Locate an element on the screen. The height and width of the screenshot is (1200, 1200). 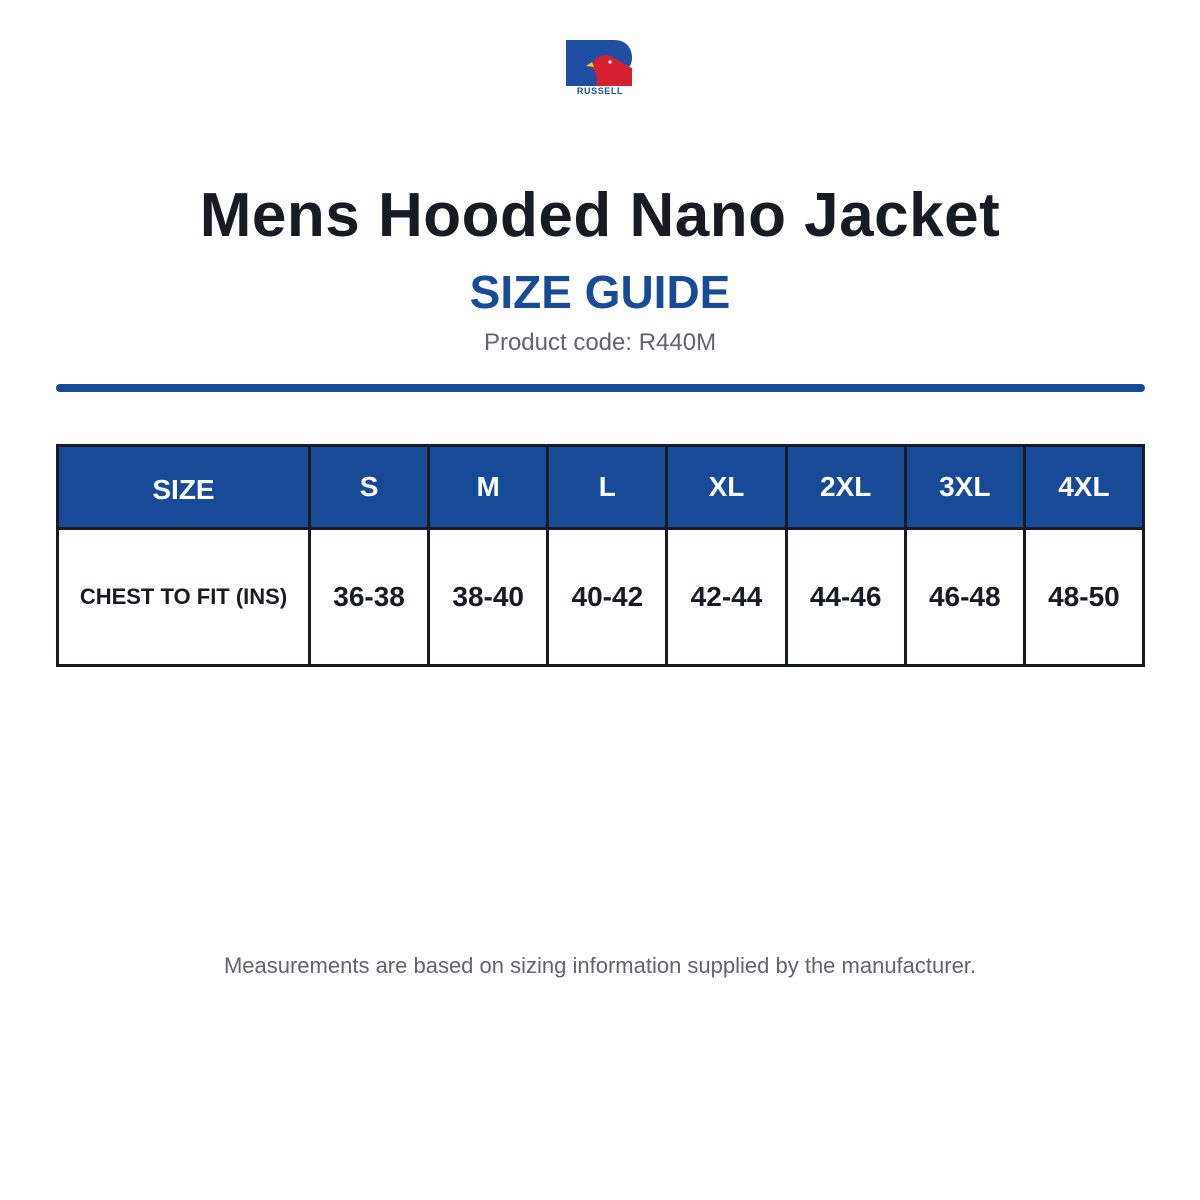
page-subtitle: SIZE GUIDE is located at coordinates (600, 292).